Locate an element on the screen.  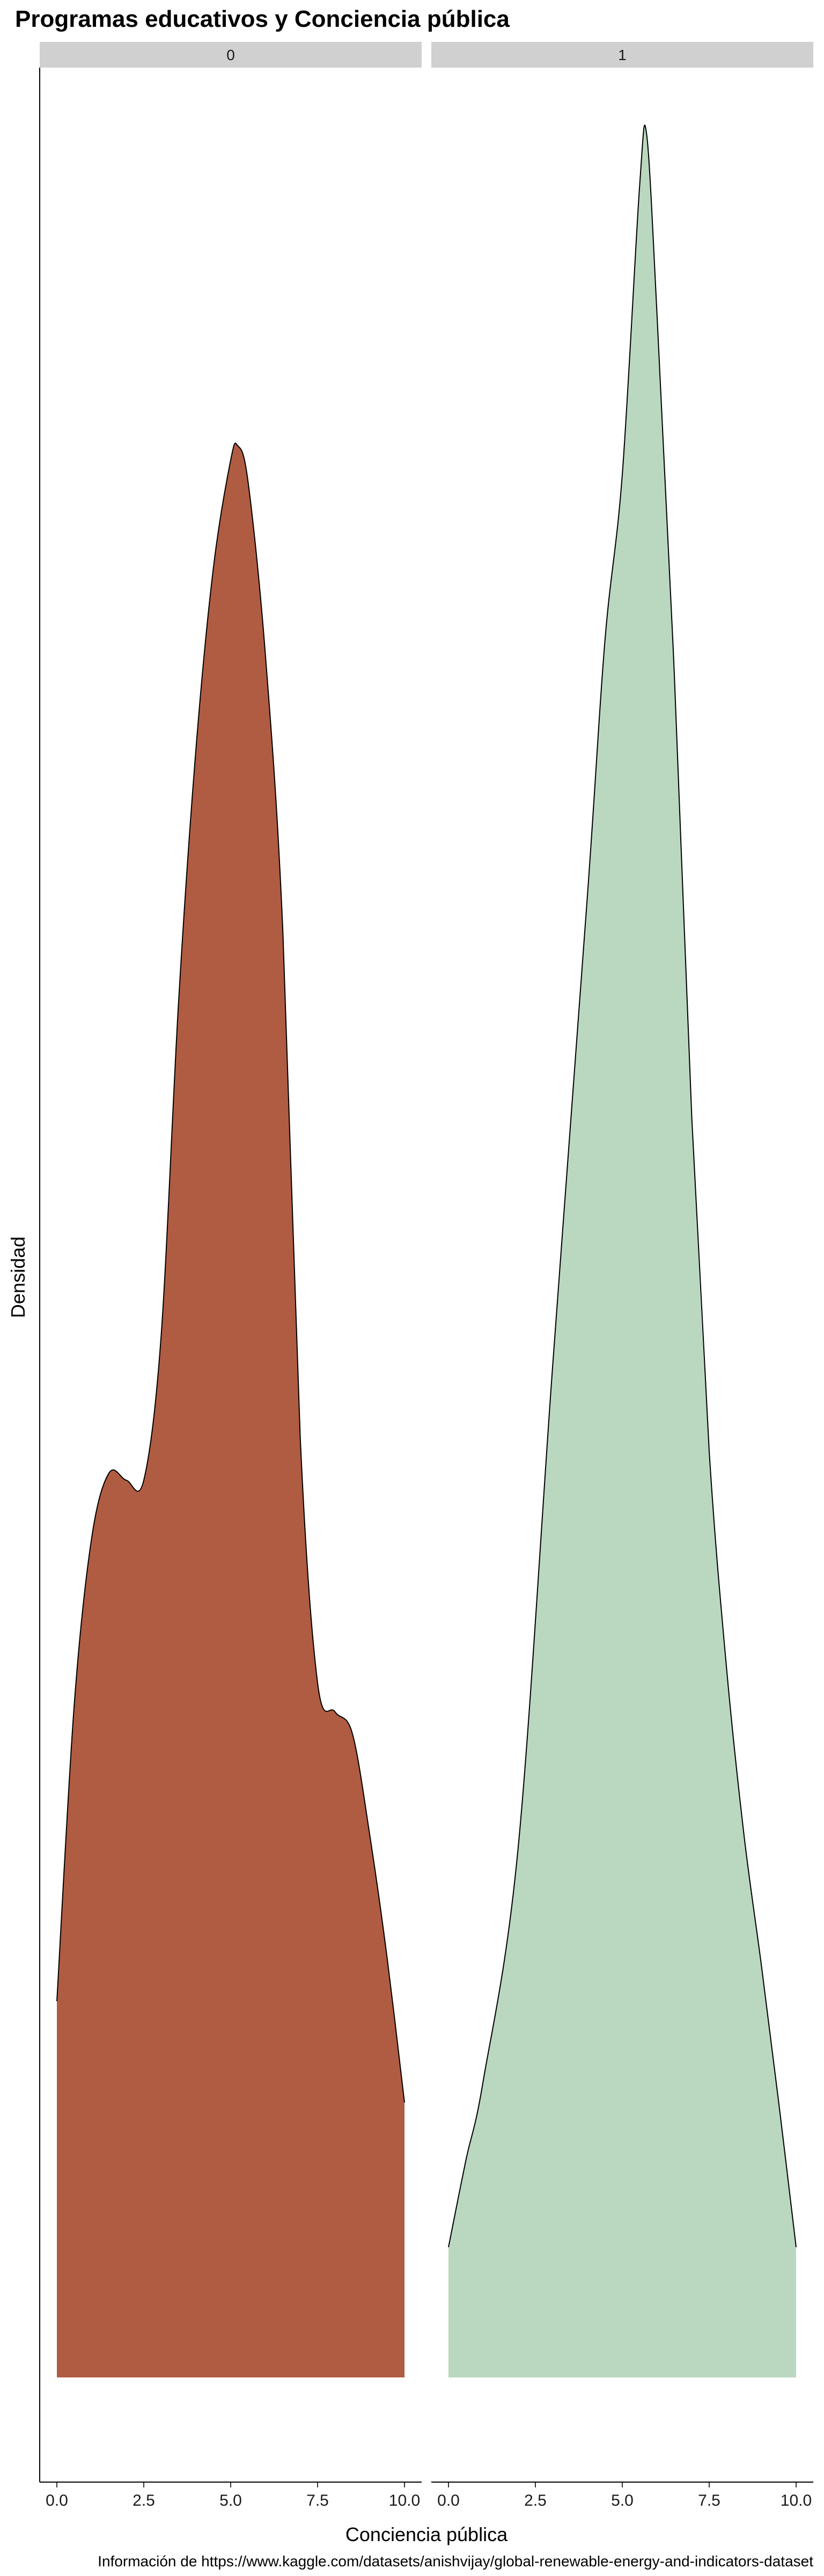
x-tick-label-0-3: 7.5 is located at coordinates (318, 2500).